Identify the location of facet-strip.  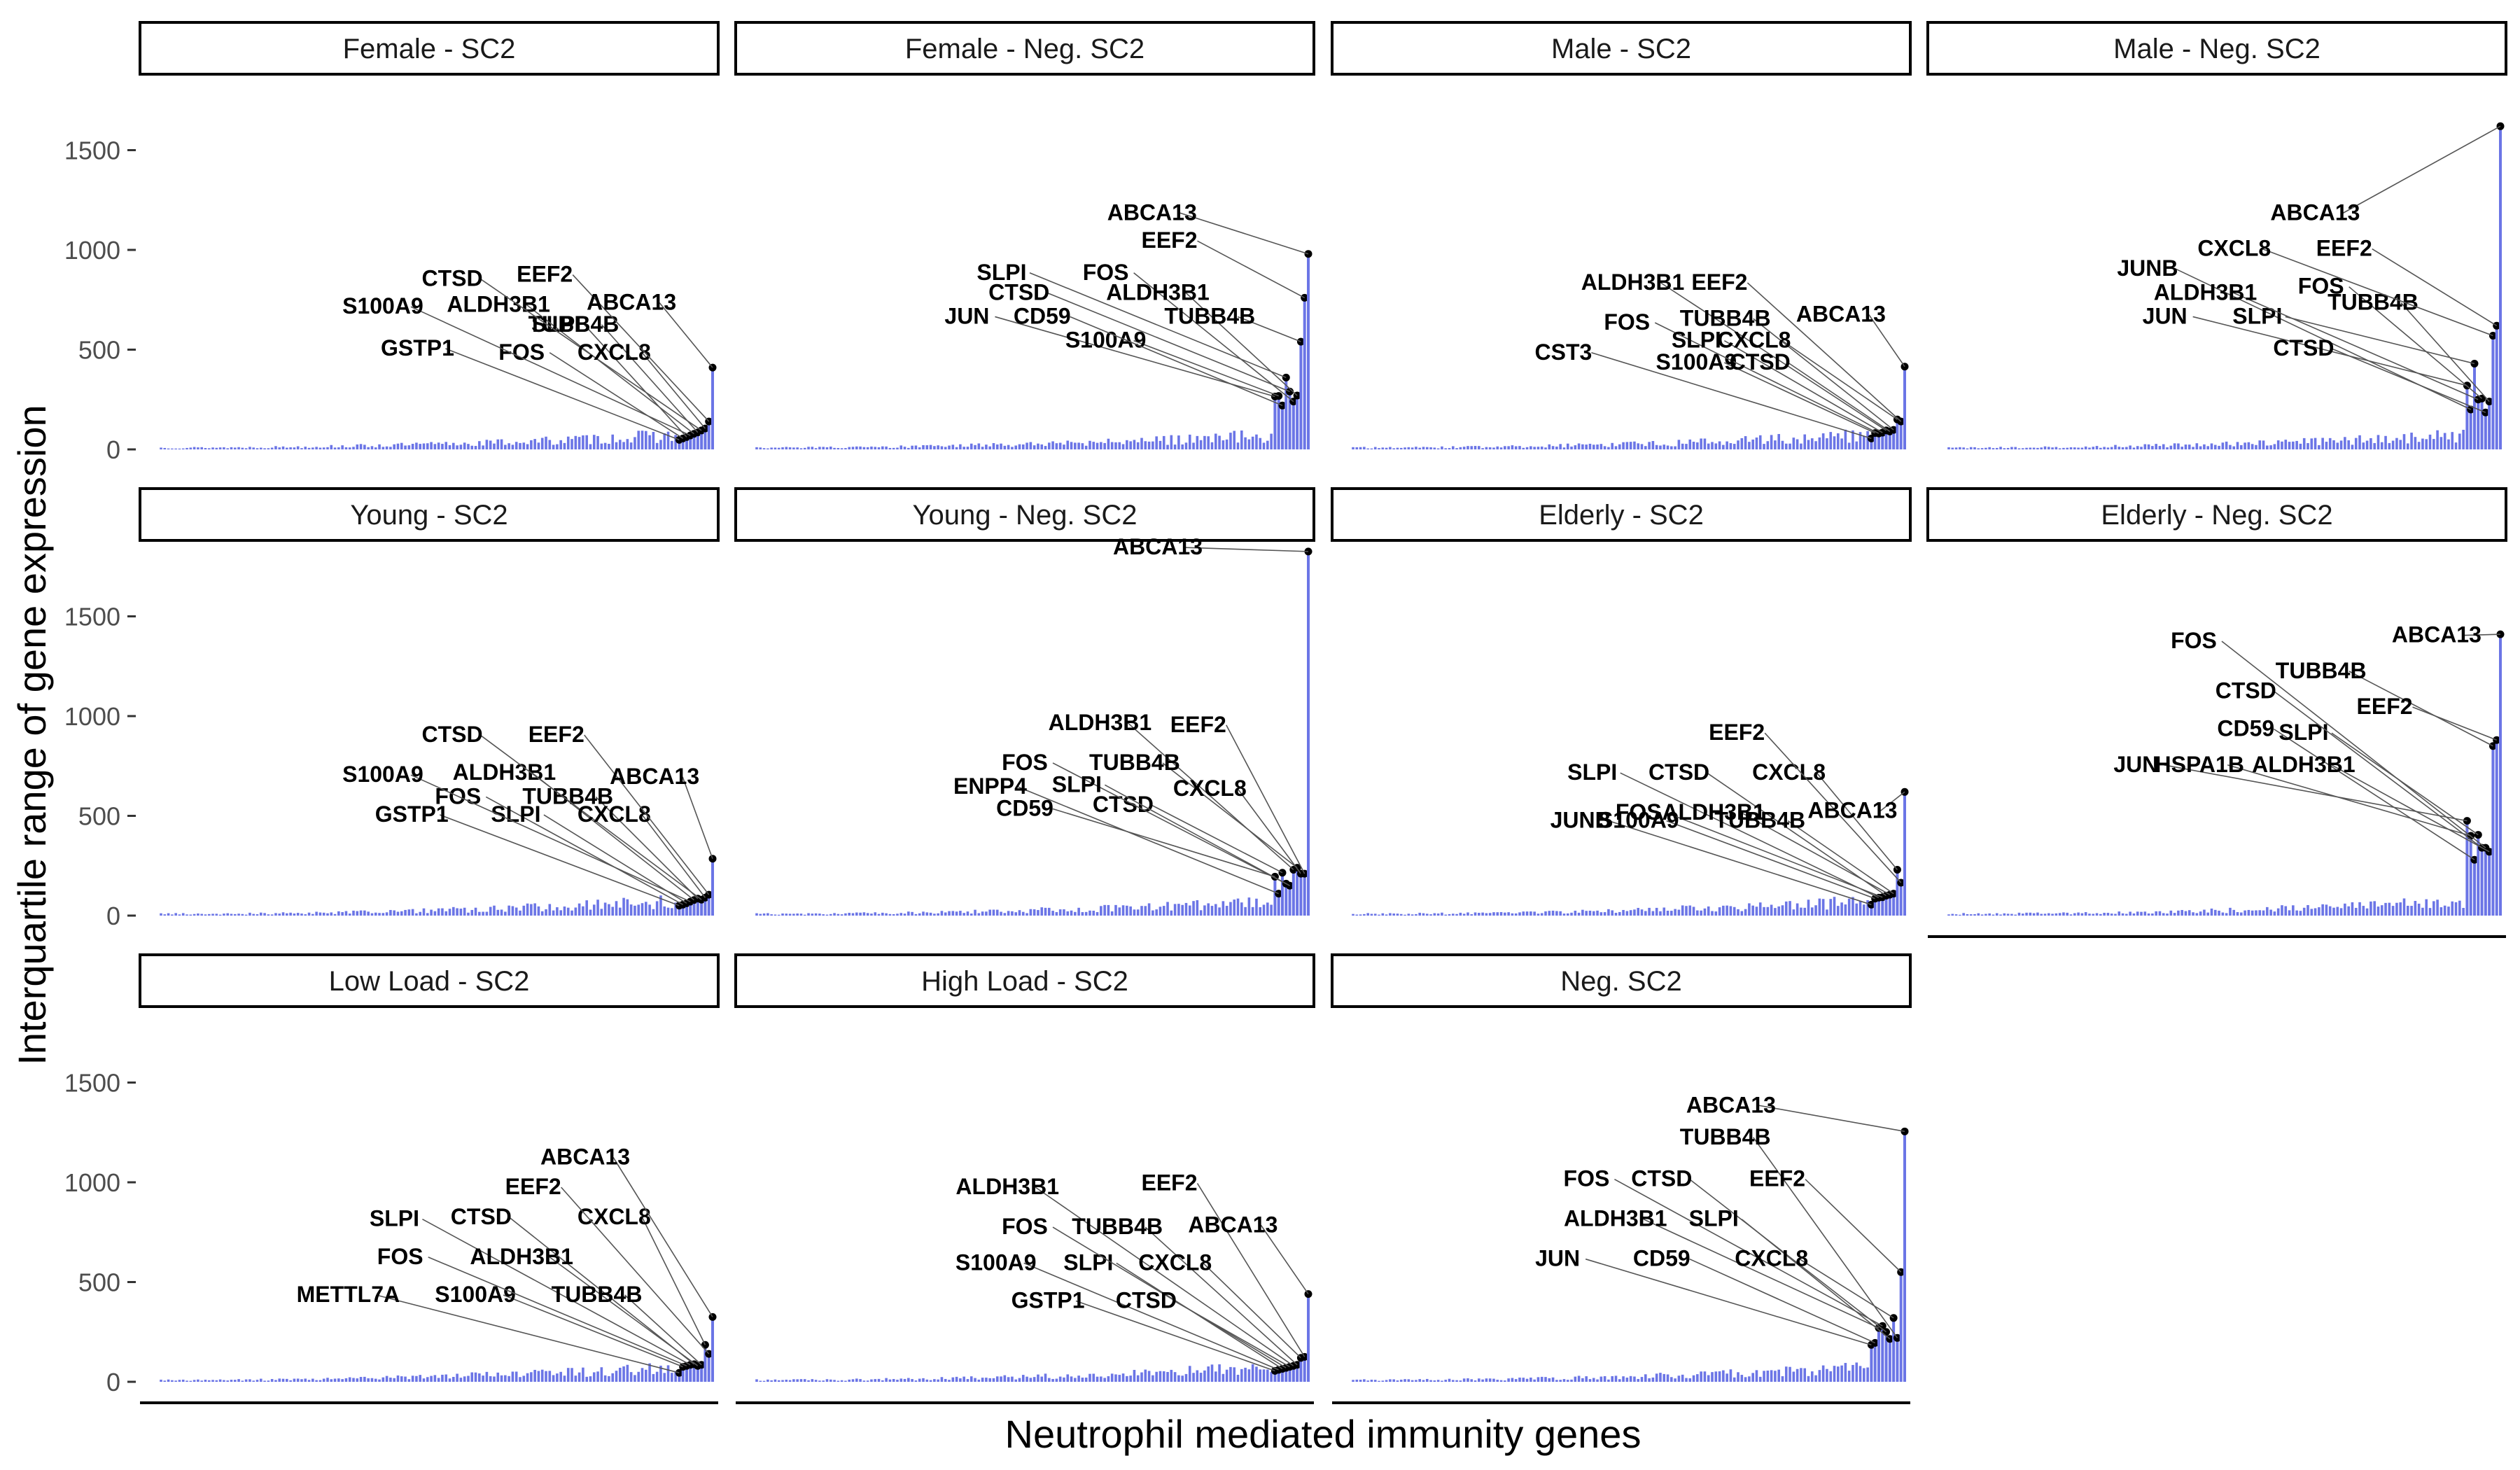
(429, 48).